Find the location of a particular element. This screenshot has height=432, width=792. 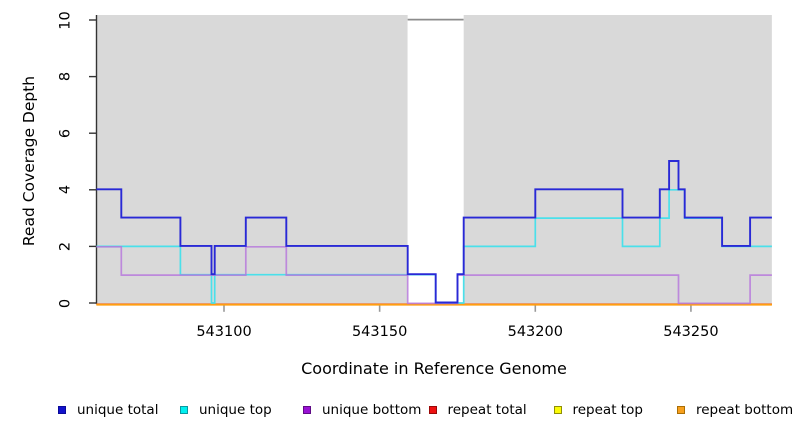

legend-label-repeat-top: repeat top is located at coordinates (607, 409).